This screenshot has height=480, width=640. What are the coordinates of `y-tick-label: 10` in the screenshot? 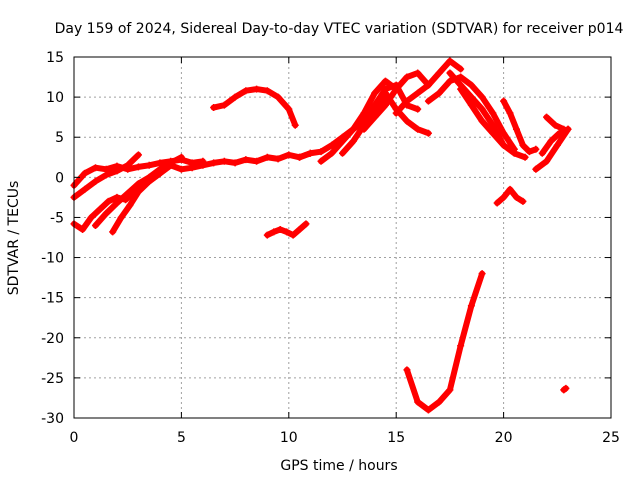 It's located at (55, 98).